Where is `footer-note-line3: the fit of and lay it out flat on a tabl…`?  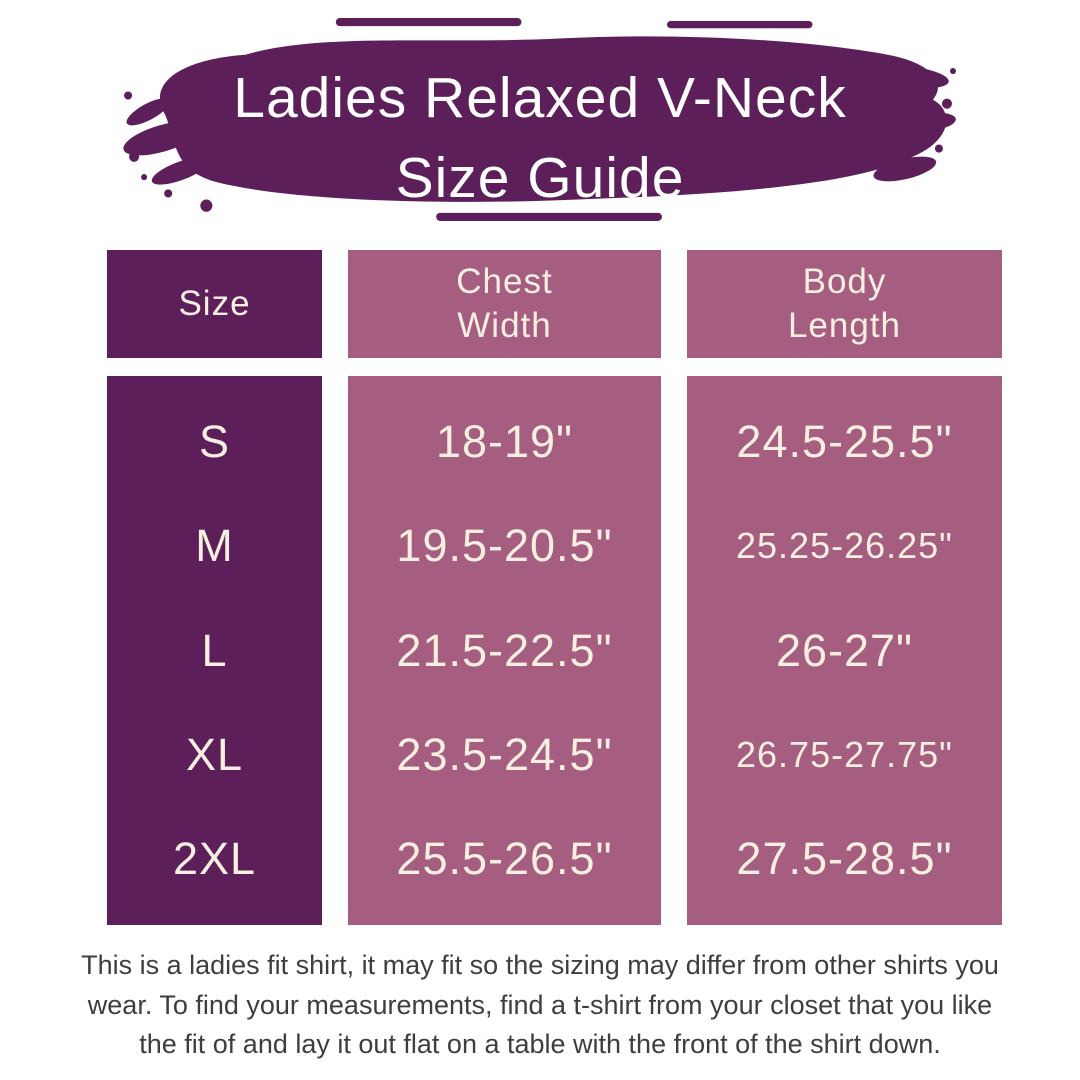
footer-note-line3: the fit of and lay it out flat on a tabl… is located at coordinates (540, 1044).